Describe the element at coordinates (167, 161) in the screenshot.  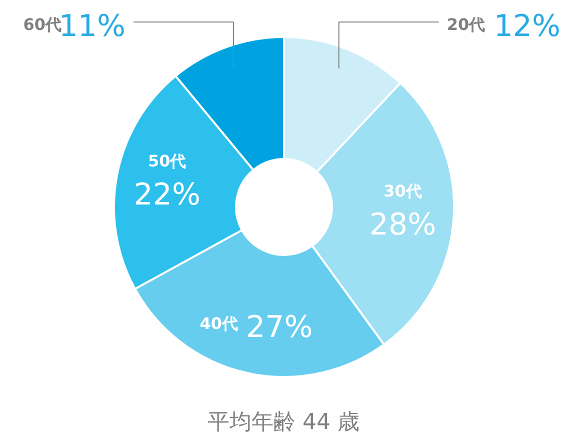
I see `slice-label: 50代` at that location.